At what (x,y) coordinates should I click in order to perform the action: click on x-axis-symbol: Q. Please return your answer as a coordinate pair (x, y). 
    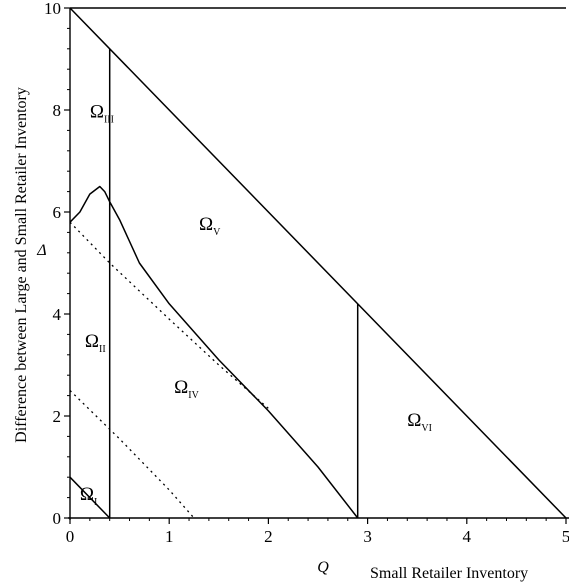
    Looking at the image, I should click on (323, 567).